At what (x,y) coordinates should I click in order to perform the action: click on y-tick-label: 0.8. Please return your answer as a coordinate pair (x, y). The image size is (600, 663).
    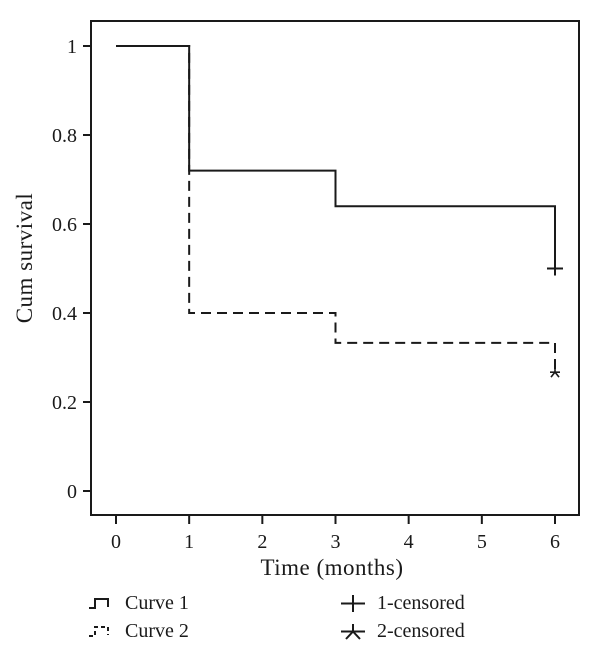
    Looking at the image, I should click on (64, 136).